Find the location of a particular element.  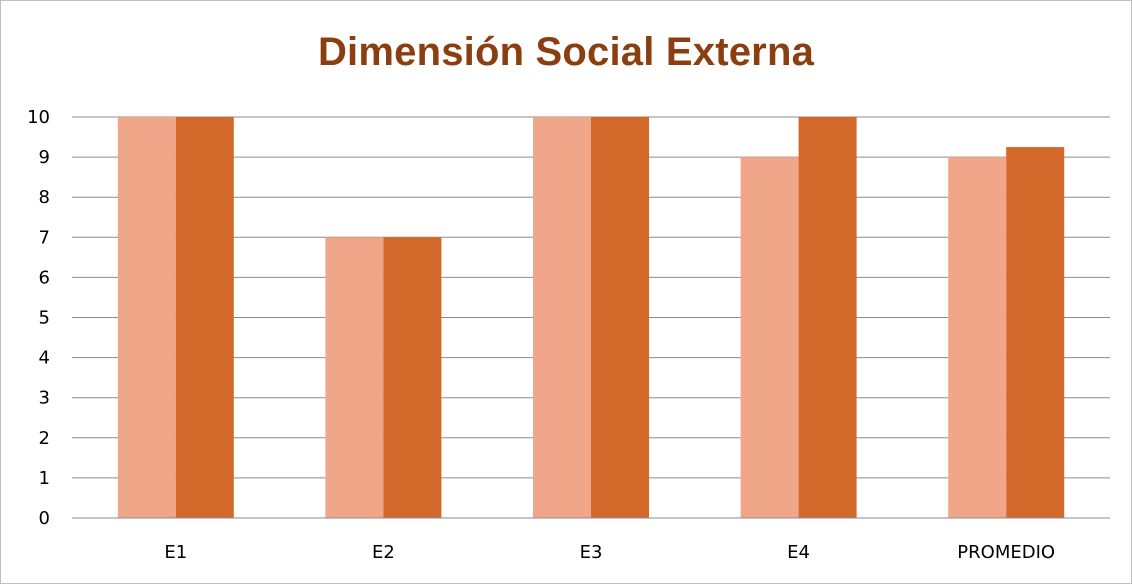

x-tick-label: E4 is located at coordinates (798, 552).